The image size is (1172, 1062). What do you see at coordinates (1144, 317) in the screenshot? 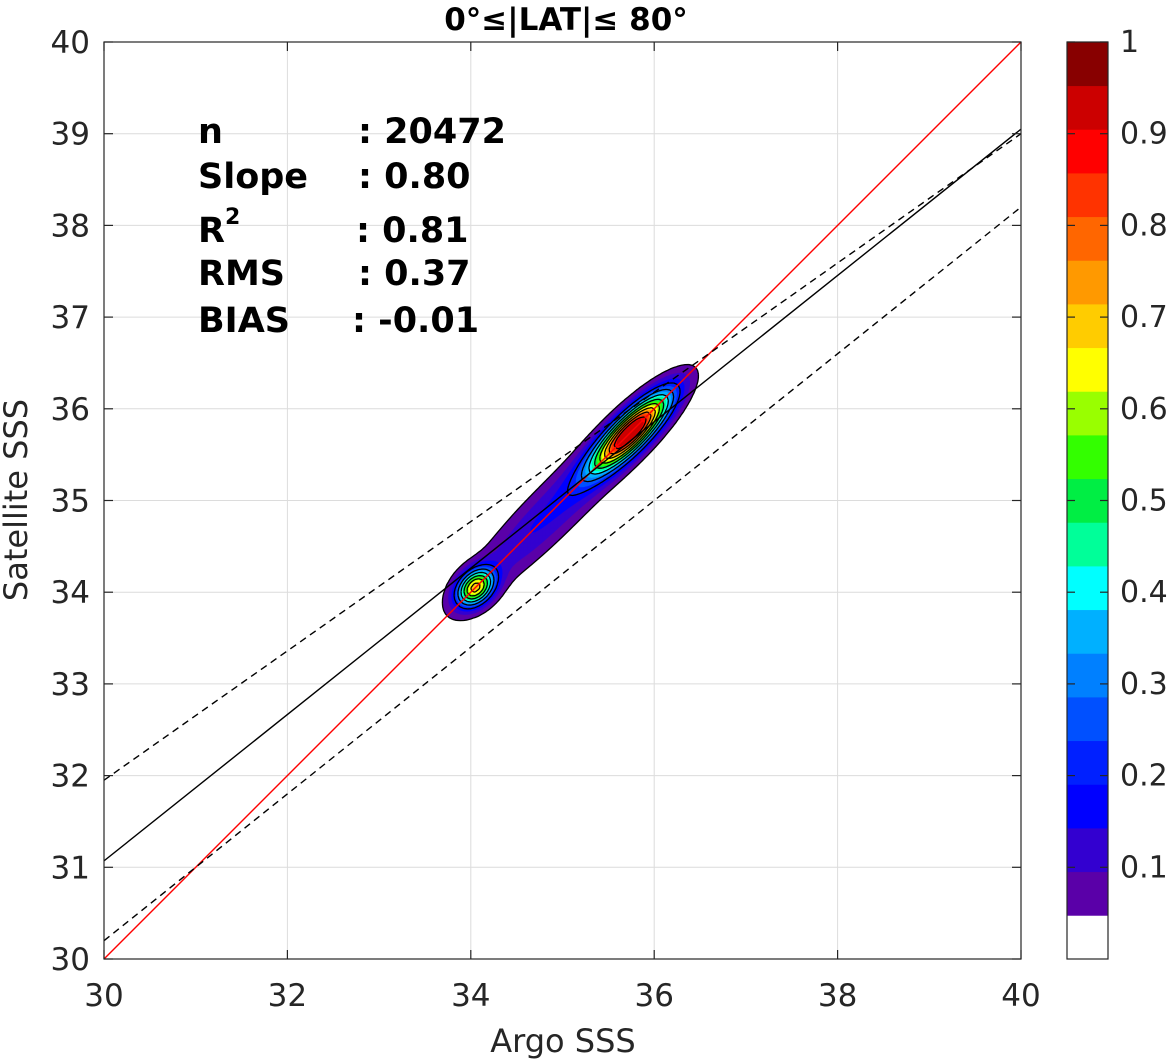
I see `colorbar-tick-label: 0.7` at bounding box center [1144, 317].